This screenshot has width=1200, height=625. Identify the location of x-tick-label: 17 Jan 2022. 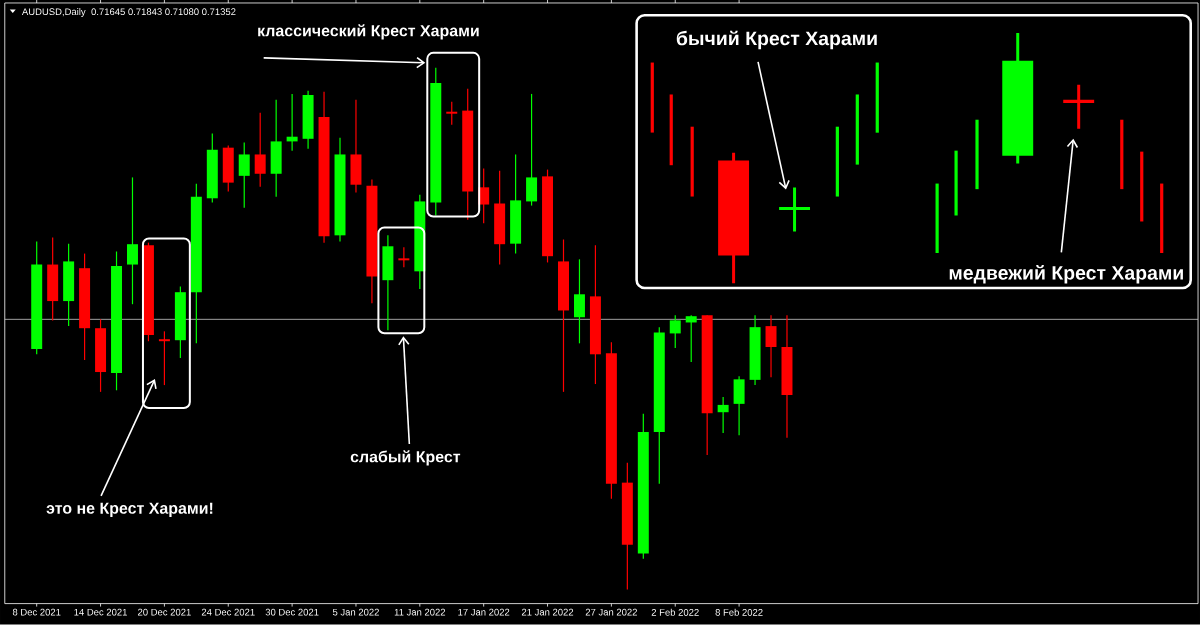
(484, 612).